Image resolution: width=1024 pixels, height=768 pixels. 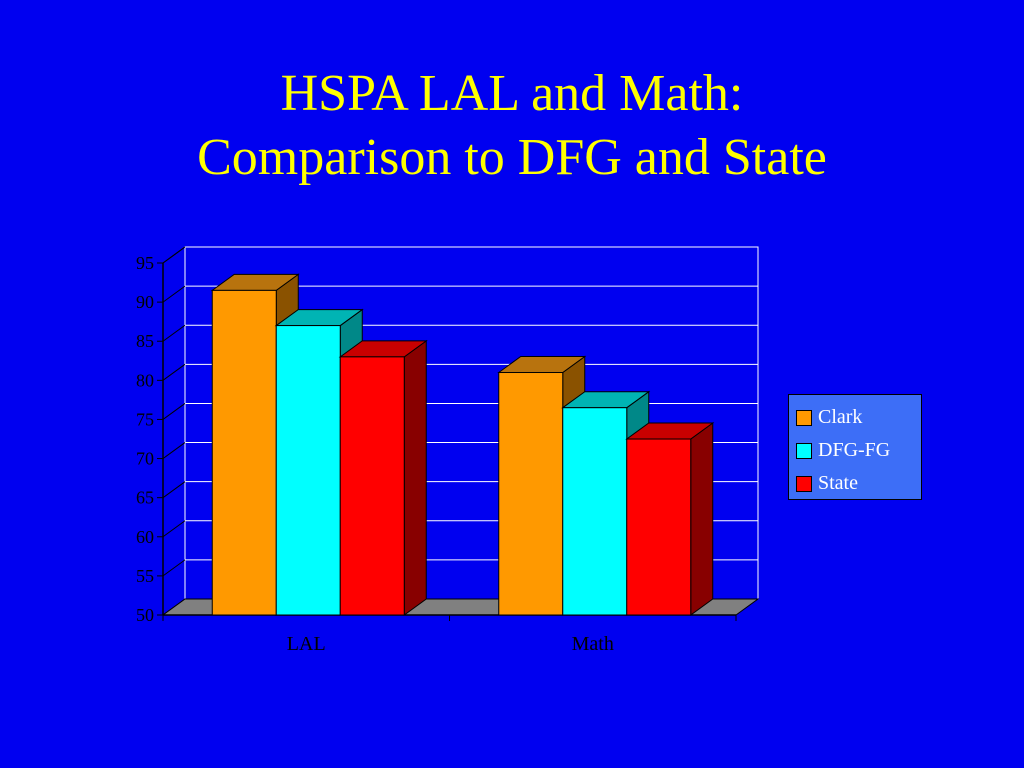 I want to click on chart-legend: Clark DFG-FG State, so click(x=855, y=447).